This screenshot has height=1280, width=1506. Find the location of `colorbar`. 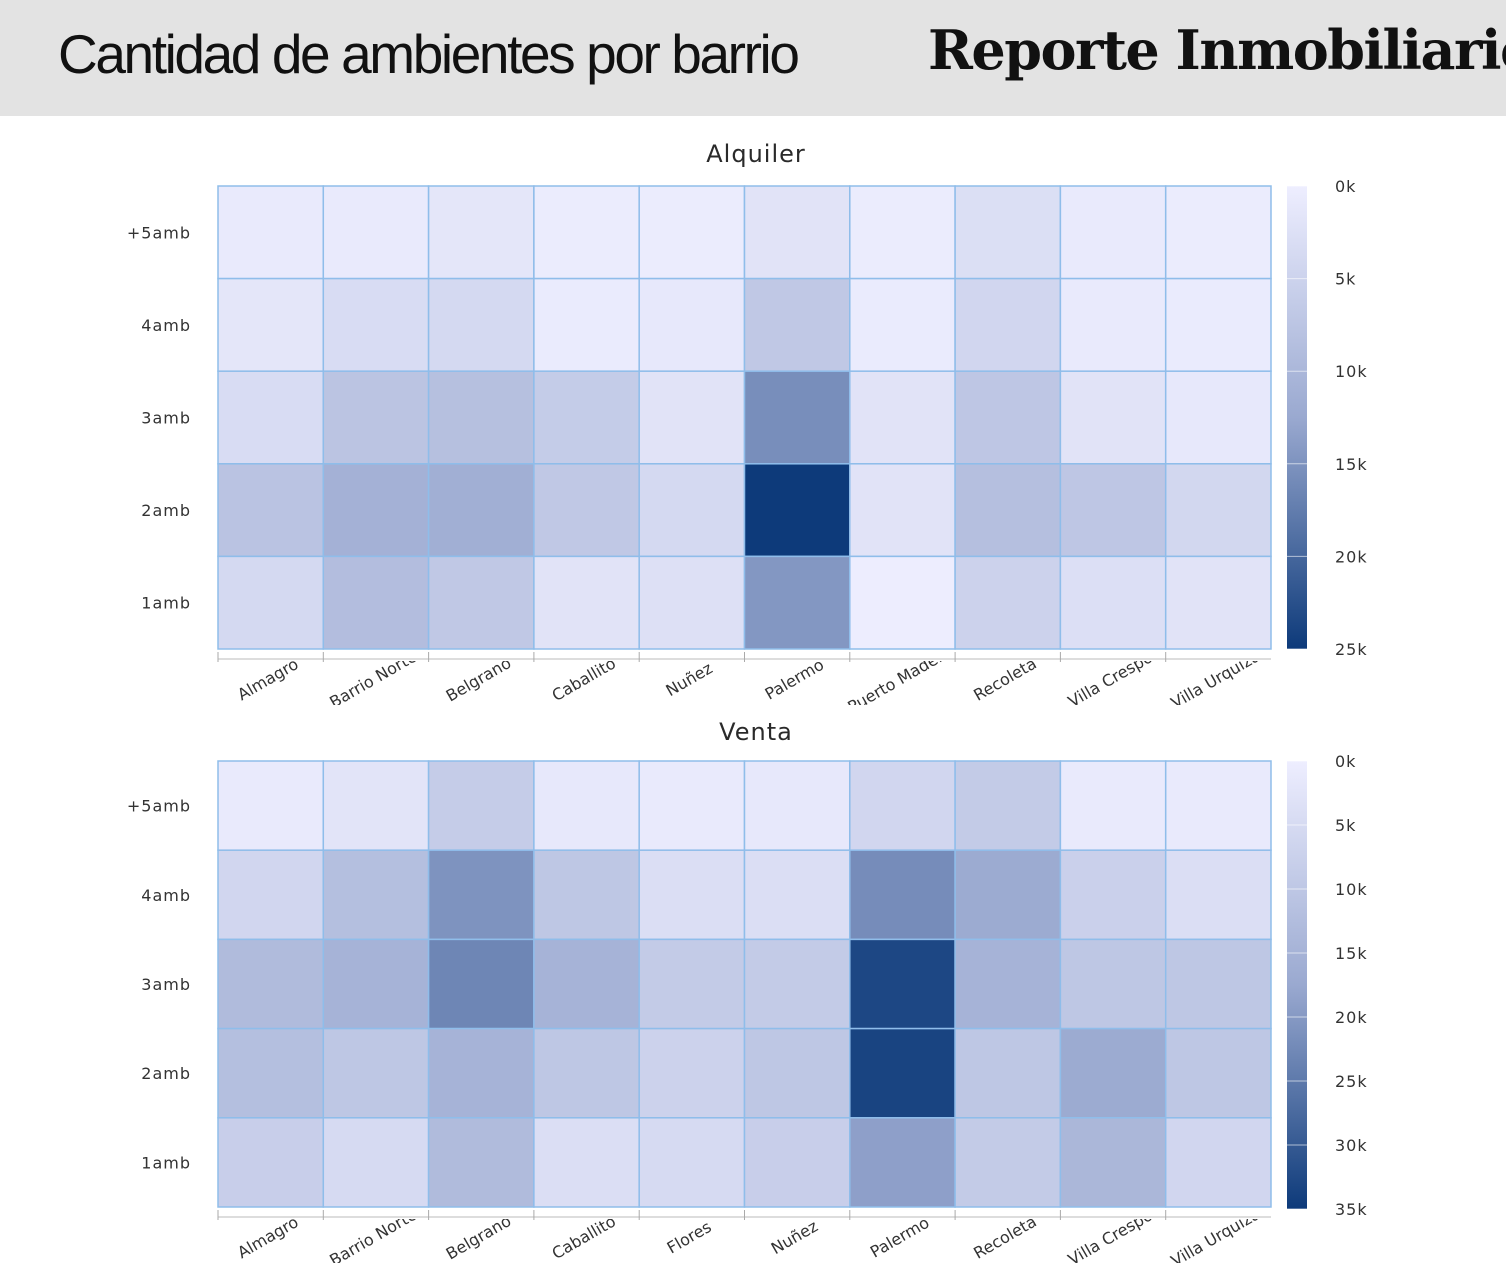

colorbar is located at coordinates (1297, 417).